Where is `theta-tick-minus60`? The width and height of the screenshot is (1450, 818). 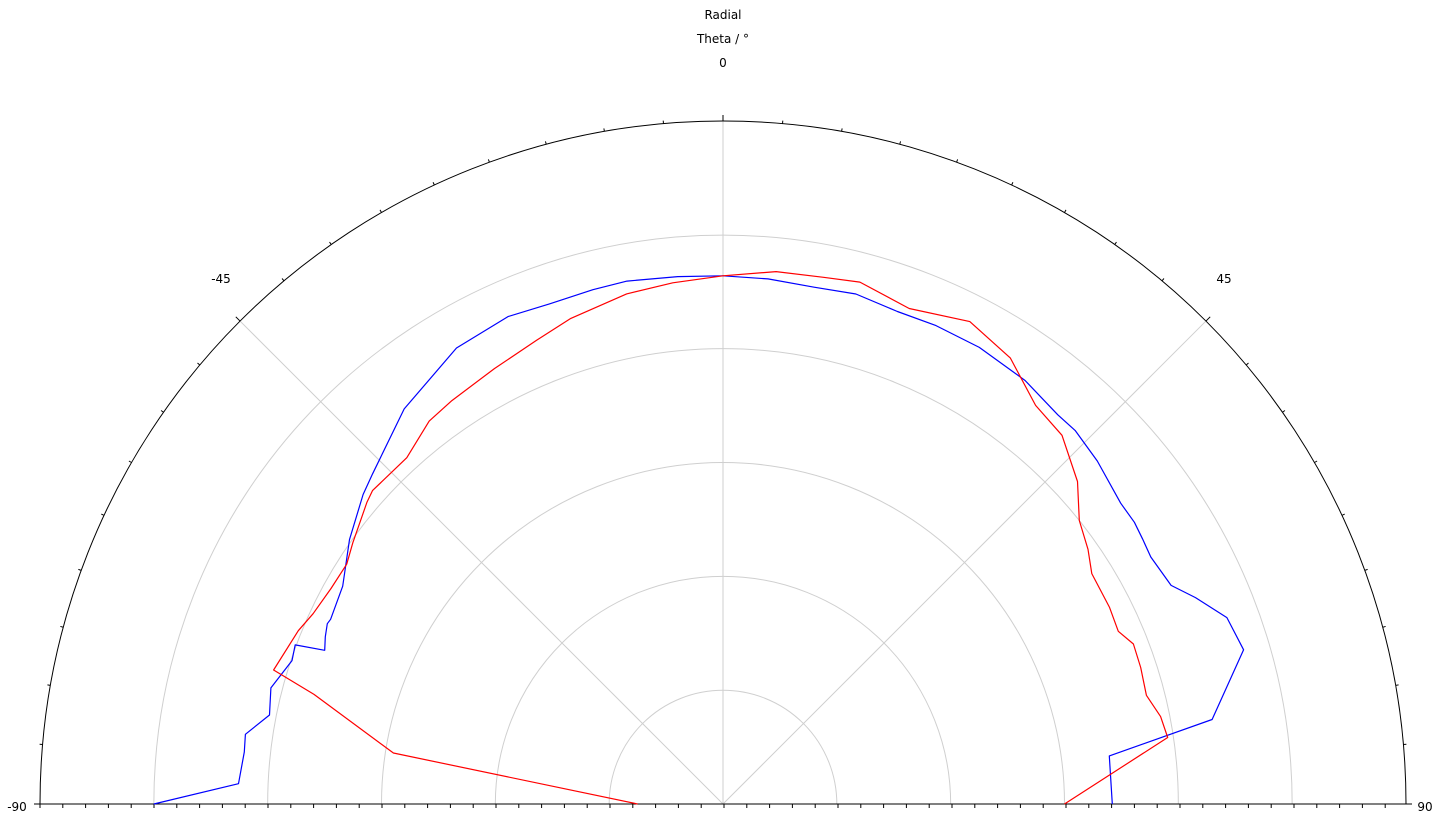 theta-tick-minus60 is located at coordinates (130, 461).